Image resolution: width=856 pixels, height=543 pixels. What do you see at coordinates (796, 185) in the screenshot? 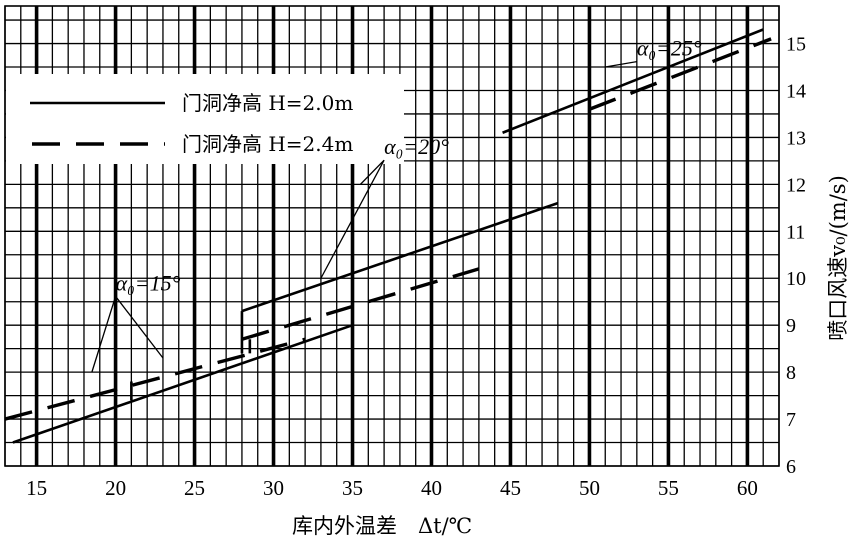
I see `y-tick-label: 12` at bounding box center [796, 185].